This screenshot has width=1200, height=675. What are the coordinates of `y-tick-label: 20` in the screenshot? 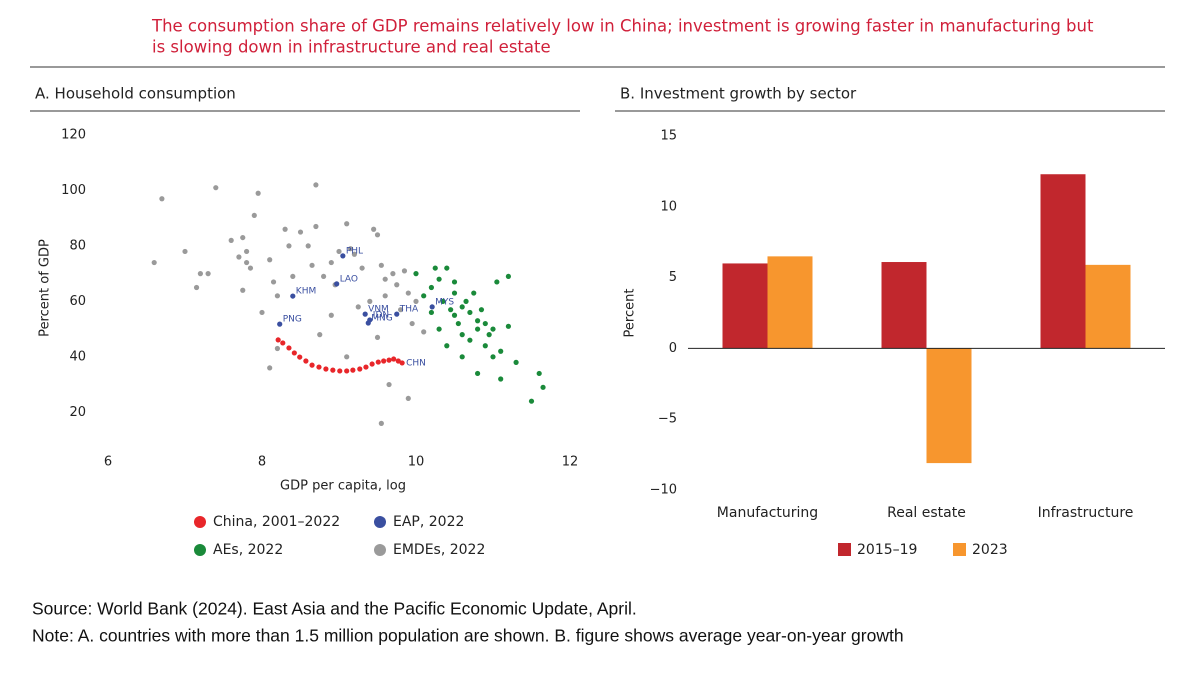 It's located at (77, 412).